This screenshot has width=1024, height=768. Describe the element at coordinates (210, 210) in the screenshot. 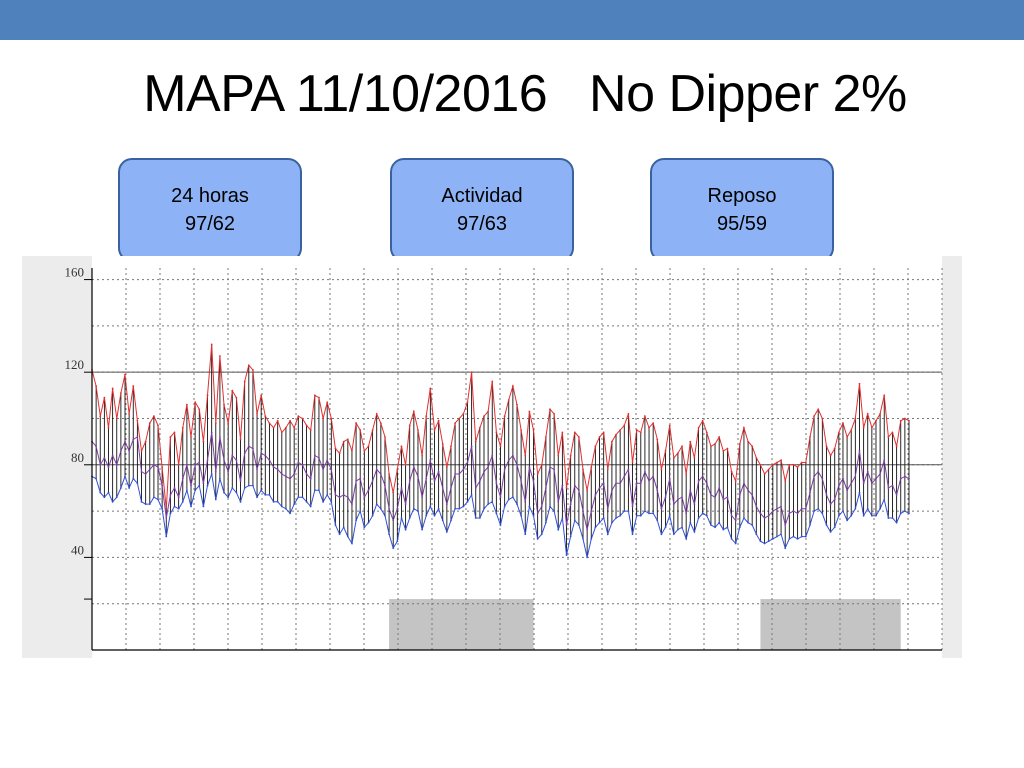

I see `stat-box-24-horas: 24 horas 97/62` at that location.